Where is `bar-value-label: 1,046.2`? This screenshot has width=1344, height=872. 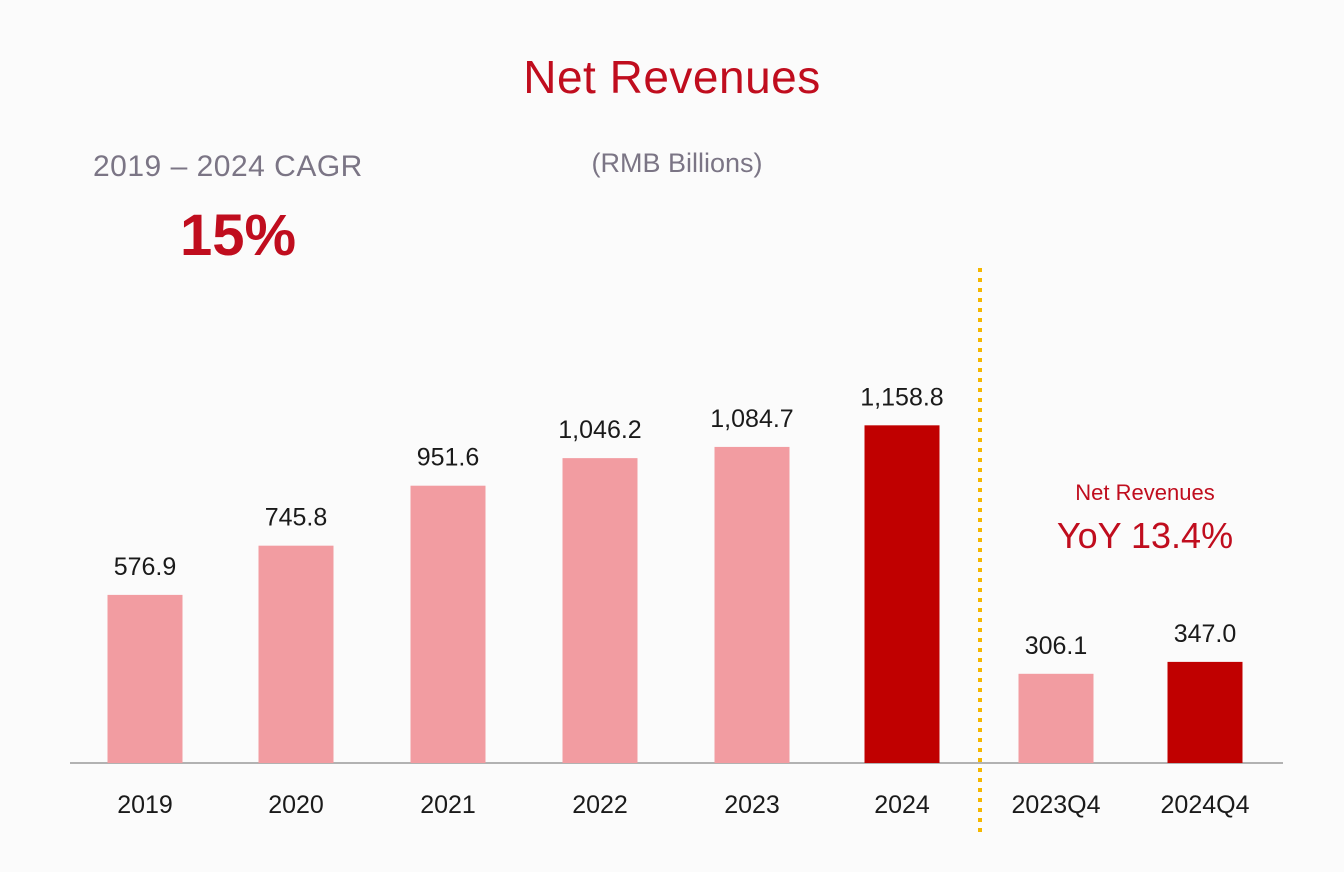
bar-value-label: 1,046.2 is located at coordinates (599, 430).